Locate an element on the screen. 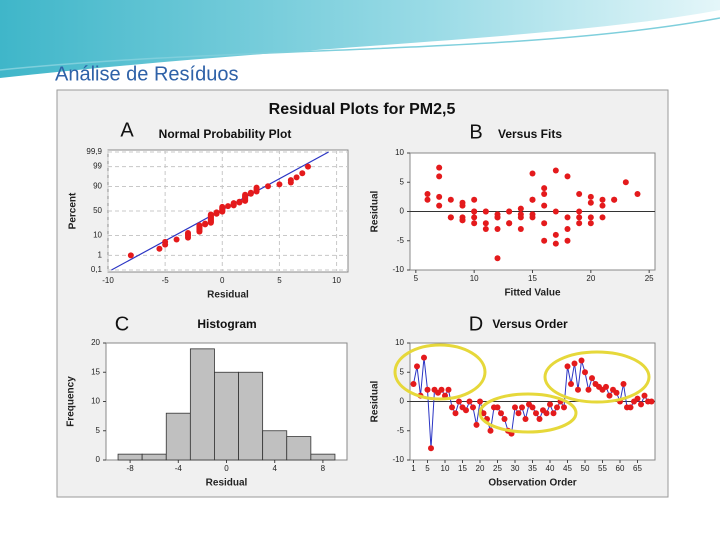 This screenshot has width=720, height=540. x-tick-label: 40 is located at coordinates (550, 468).